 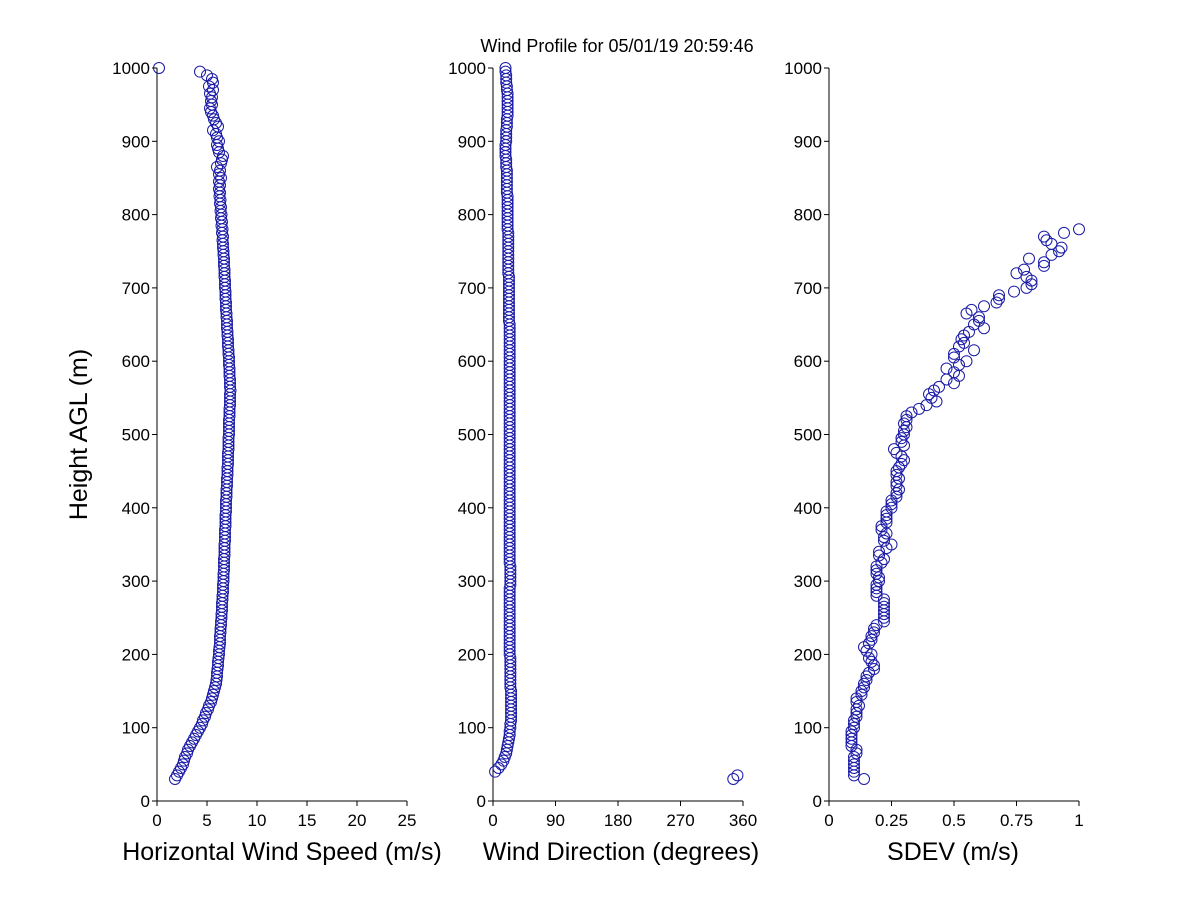 I want to click on x-tick-label: 180, so click(x=618, y=820).